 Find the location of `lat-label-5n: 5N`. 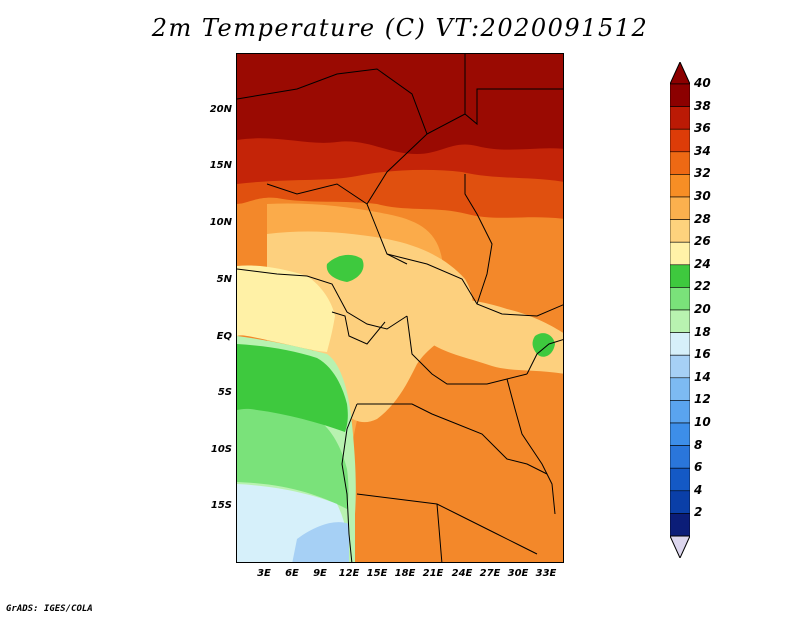

lat-label-5n: 5N is located at coordinates (224, 279).